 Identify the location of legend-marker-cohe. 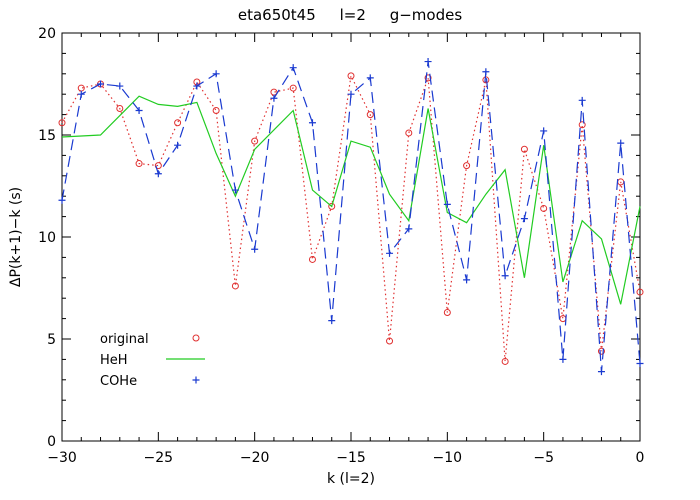
(196, 380).